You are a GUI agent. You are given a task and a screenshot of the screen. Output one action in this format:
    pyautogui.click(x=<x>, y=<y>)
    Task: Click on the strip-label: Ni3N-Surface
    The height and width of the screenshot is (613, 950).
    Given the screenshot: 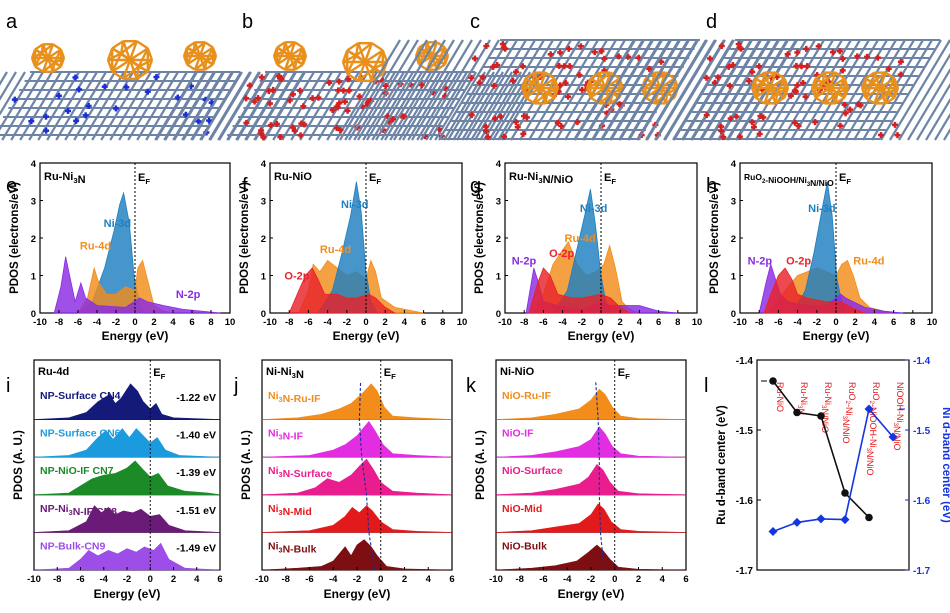 What is the action you would take?
    pyautogui.click(x=300, y=472)
    